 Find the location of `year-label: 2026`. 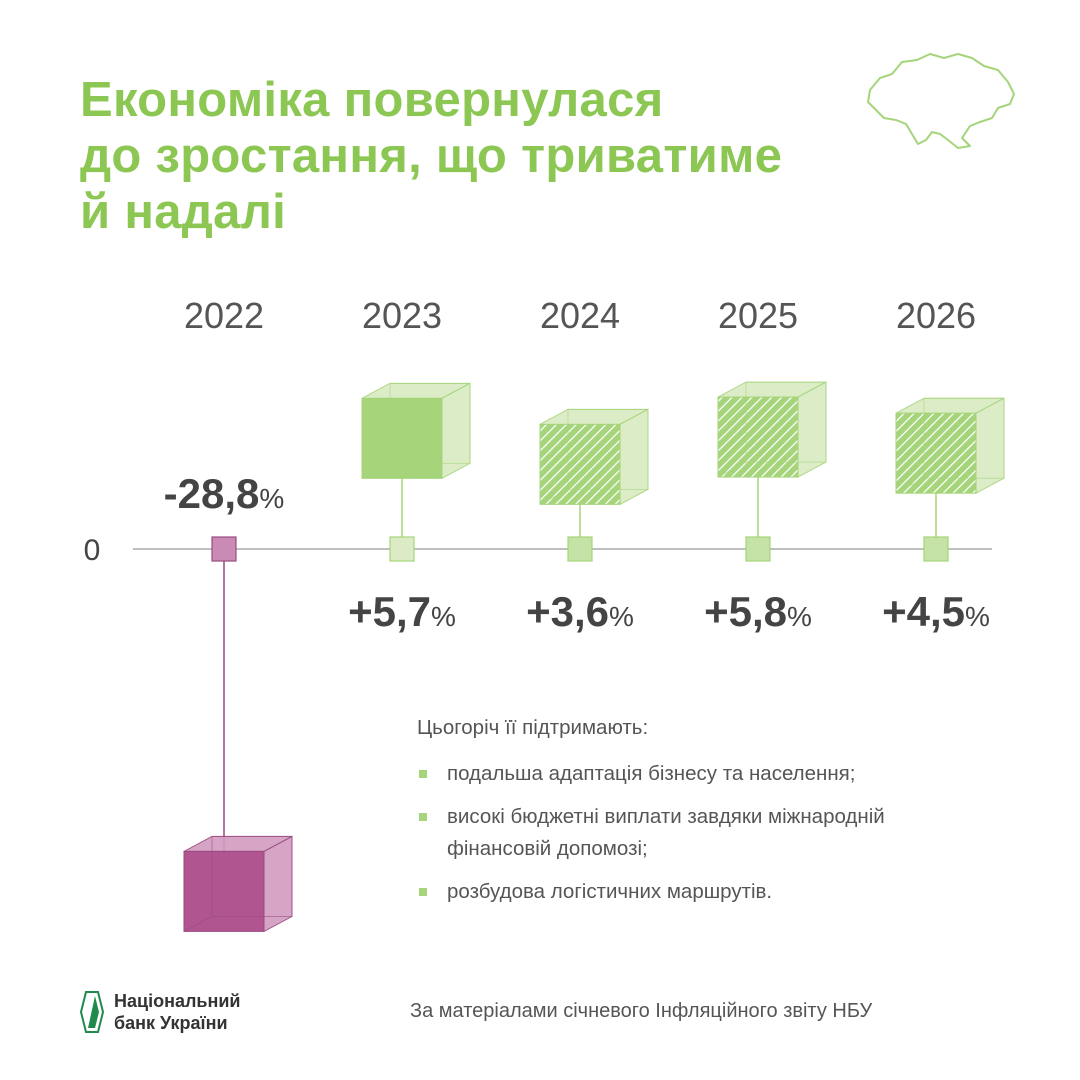

year-label: 2026 is located at coordinates (936, 315).